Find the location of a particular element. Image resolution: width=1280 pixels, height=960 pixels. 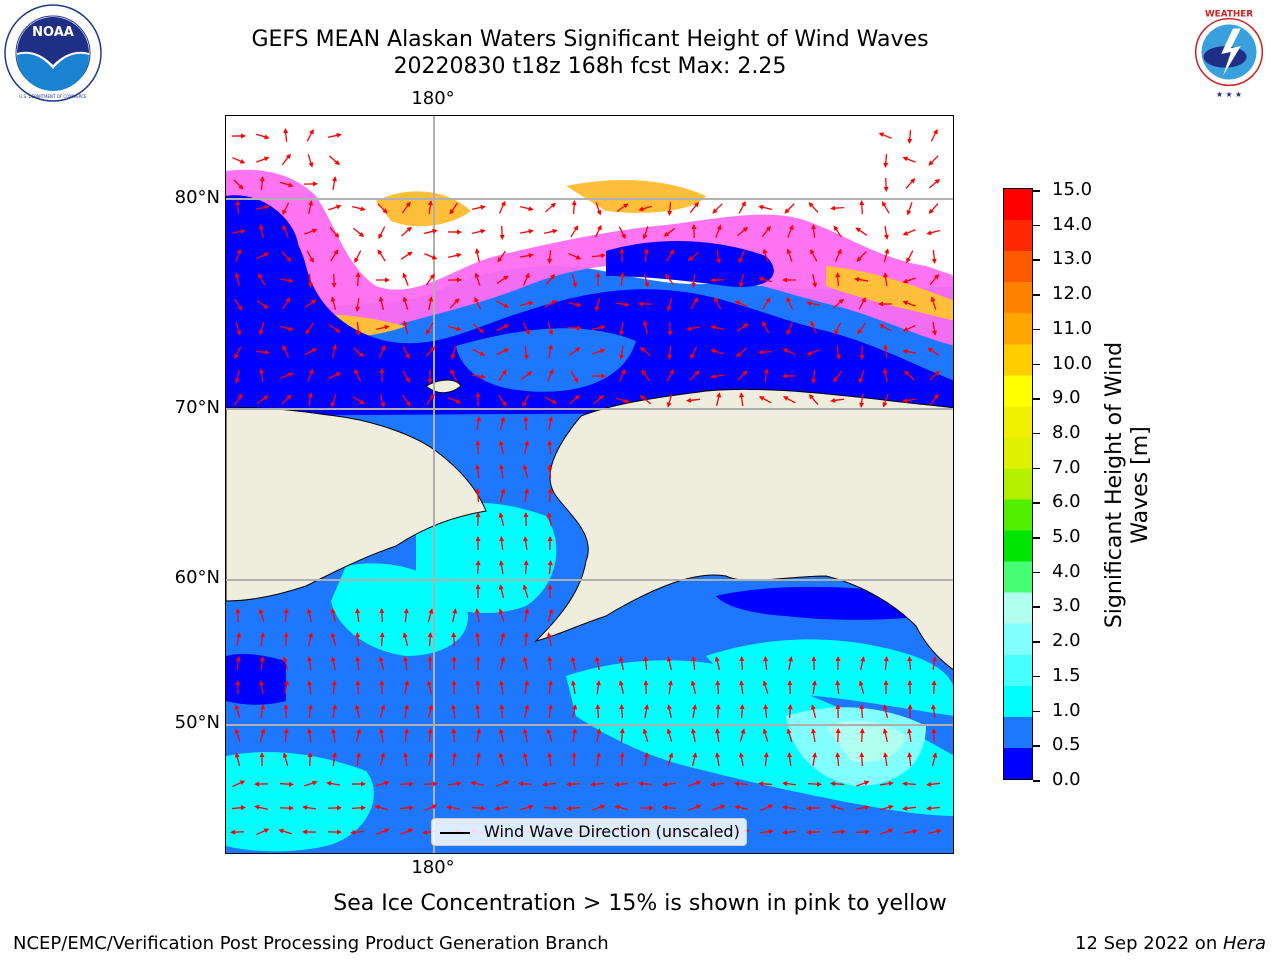

sea-ice-pink is located at coordinates (589, 257).